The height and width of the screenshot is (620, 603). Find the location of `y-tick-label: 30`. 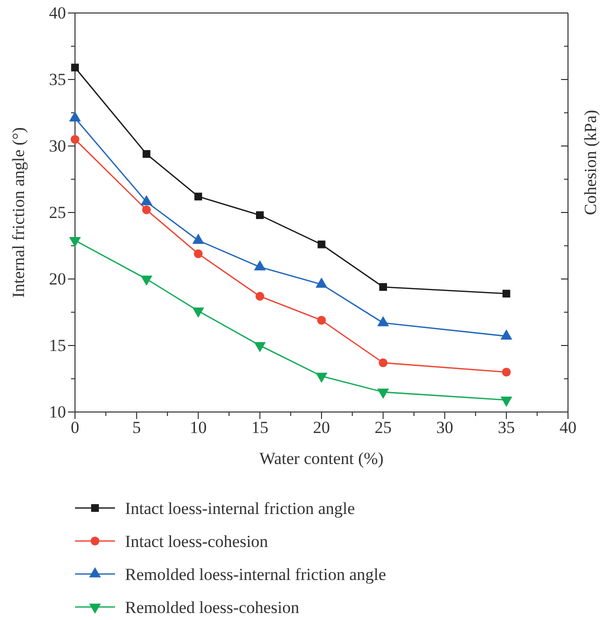

y-tick-label: 30 is located at coordinates (57, 146).